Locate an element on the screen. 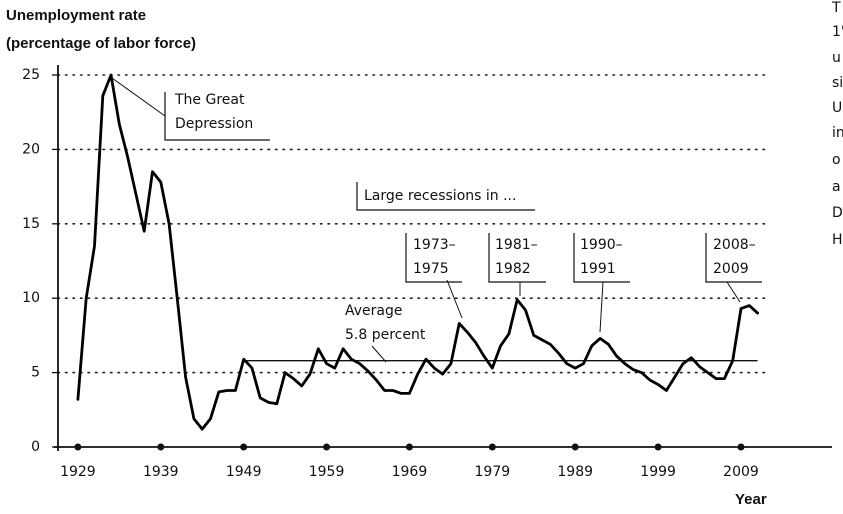 This screenshot has width=843, height=514. annotation: 1981– is located at coordinates (516, 245).